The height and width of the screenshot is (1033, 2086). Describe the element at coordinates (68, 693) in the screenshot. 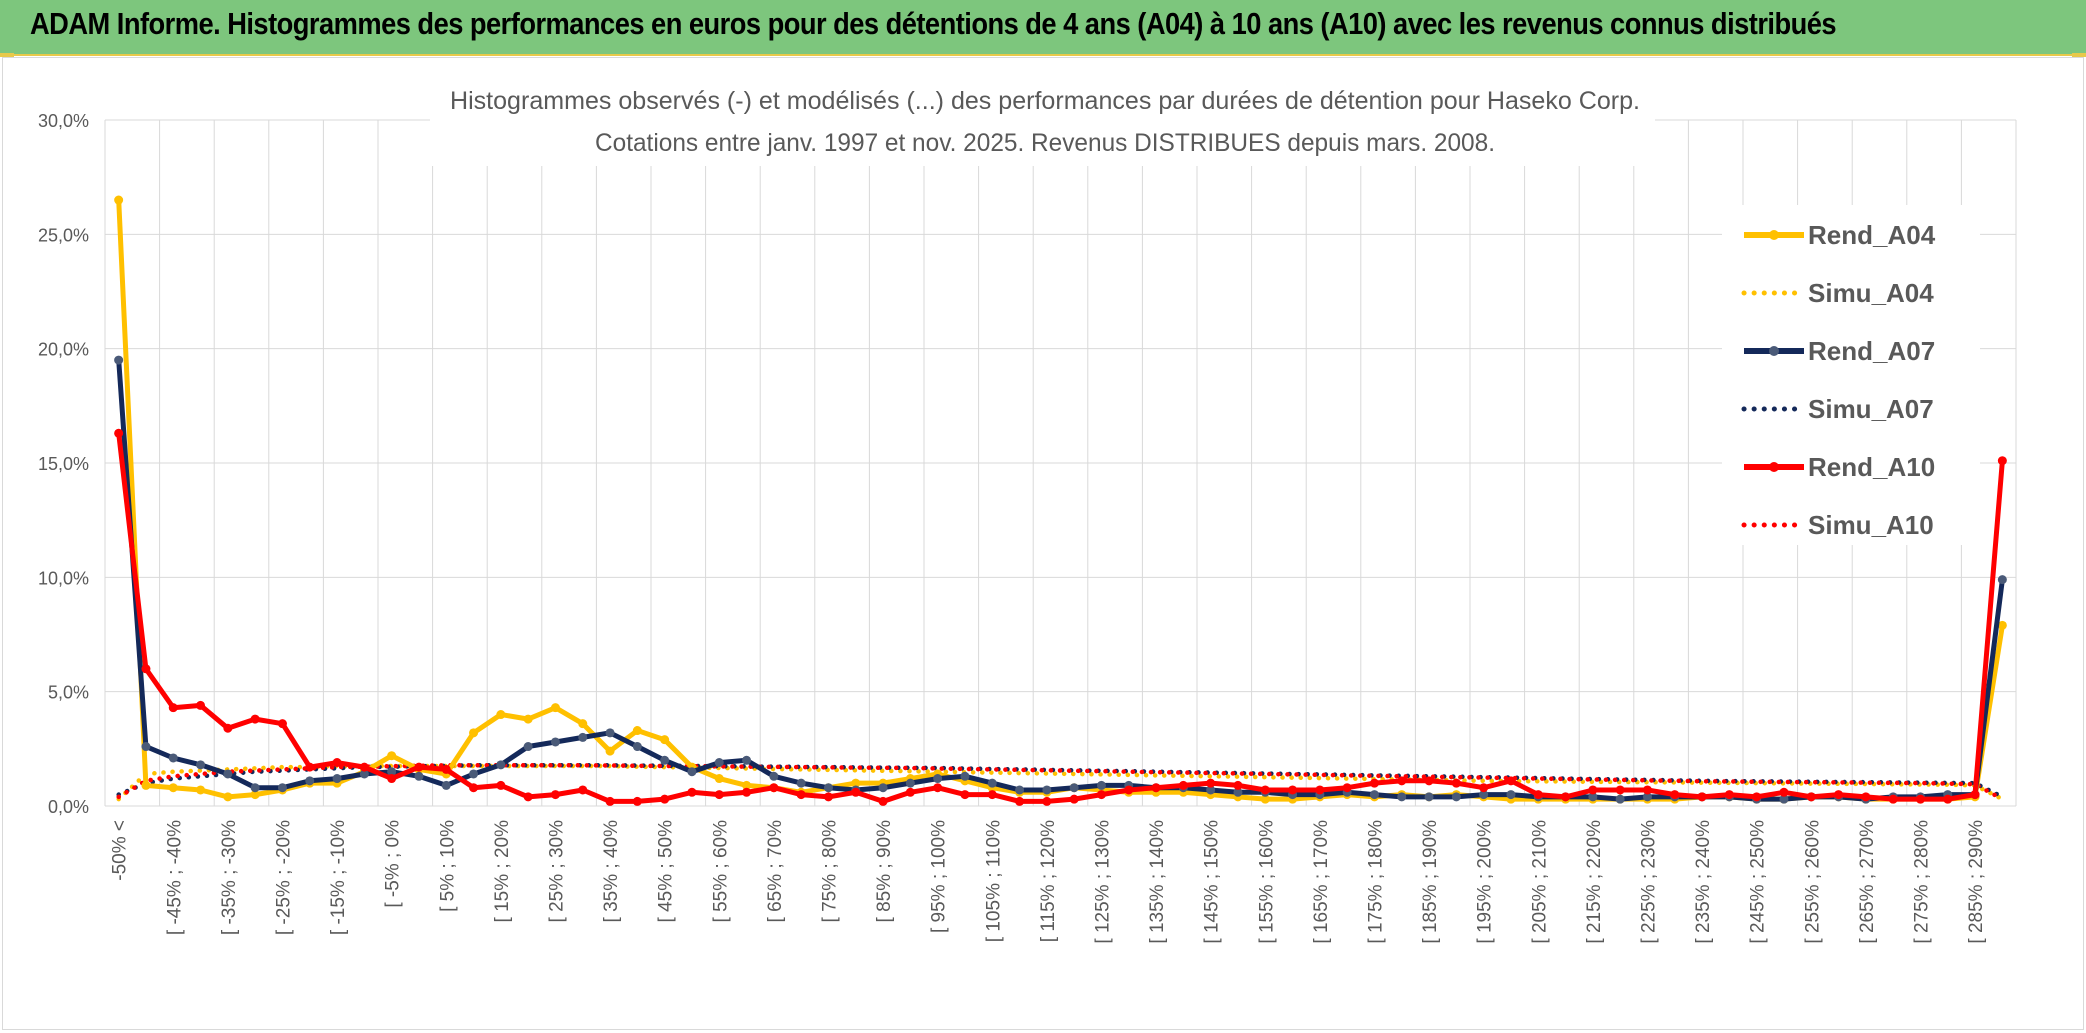

I see `y-tick-label: 5,0%` at that location.